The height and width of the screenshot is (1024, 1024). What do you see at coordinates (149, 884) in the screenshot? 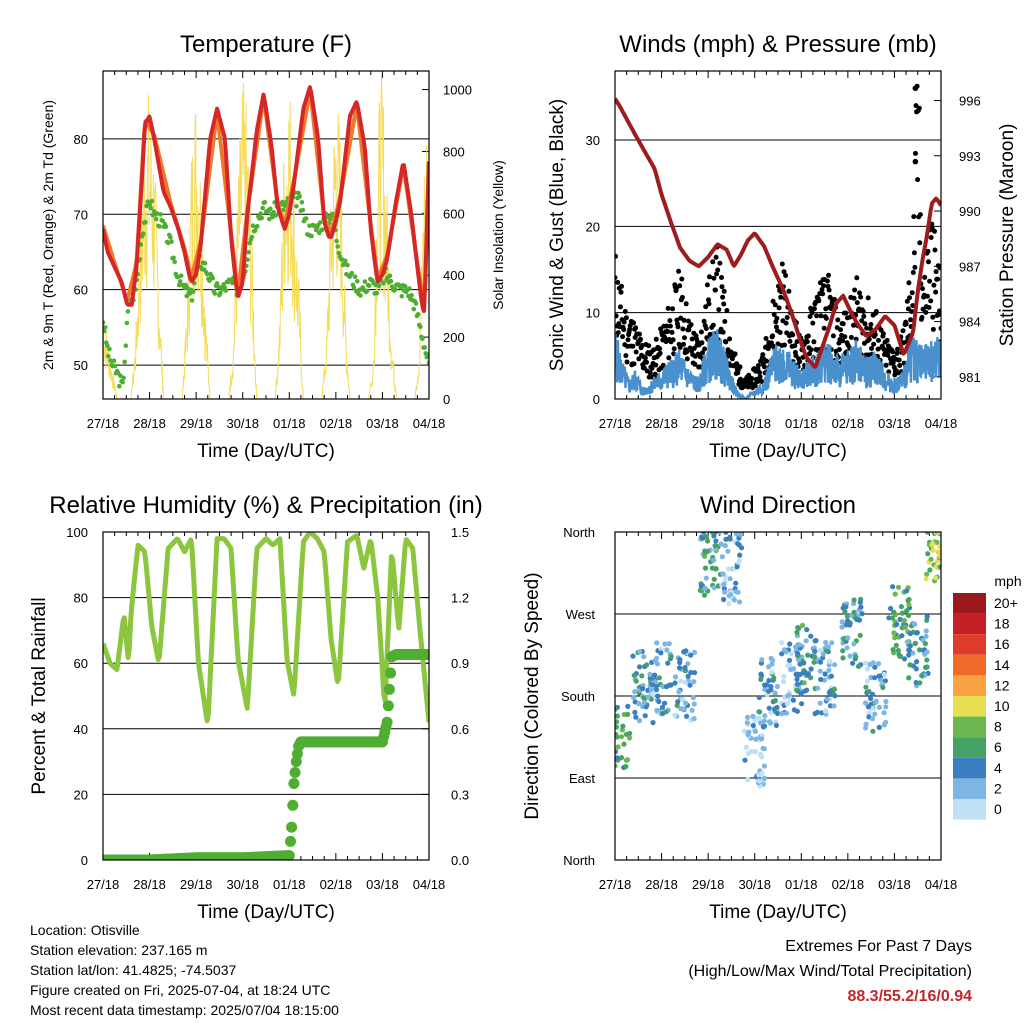
I see `x-tick-label: 28/18` at bounding box center [149, 884].